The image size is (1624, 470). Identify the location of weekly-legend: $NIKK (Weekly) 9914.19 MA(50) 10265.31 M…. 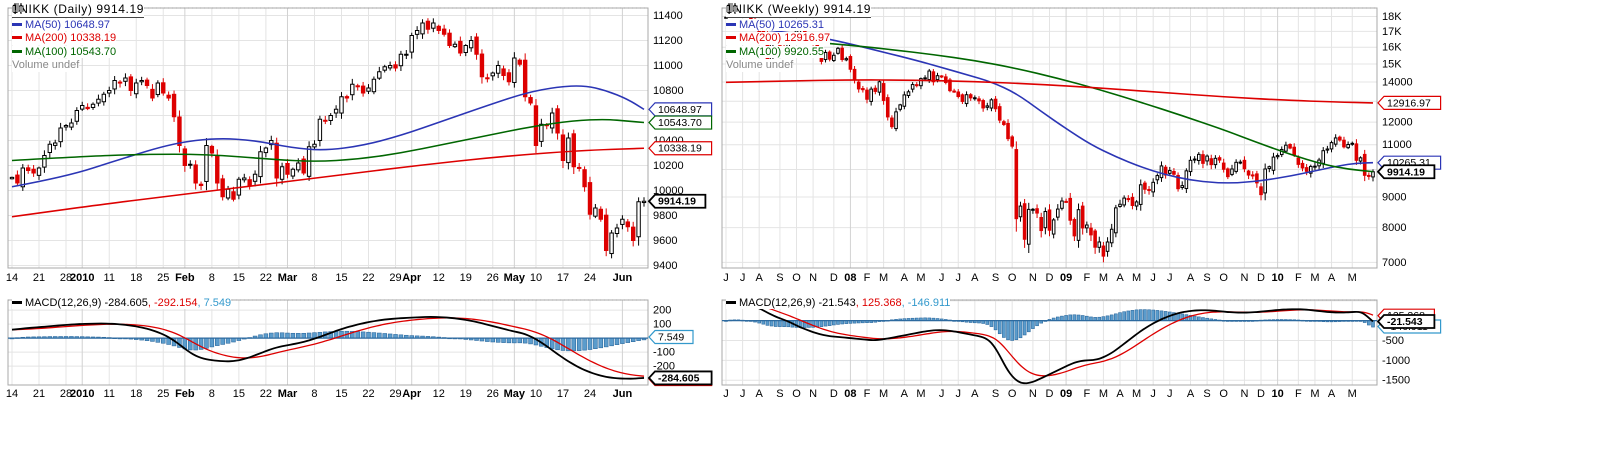
(799, 37).